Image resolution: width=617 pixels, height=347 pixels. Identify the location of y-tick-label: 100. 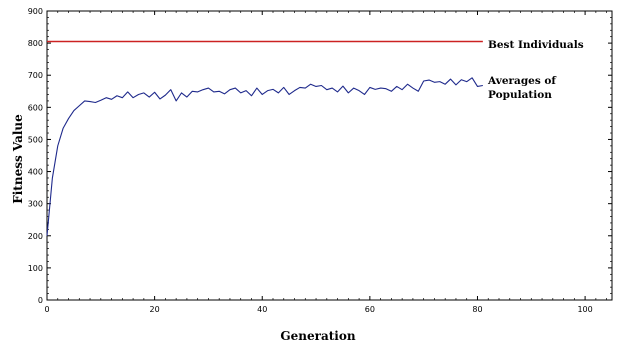
(35, 268).